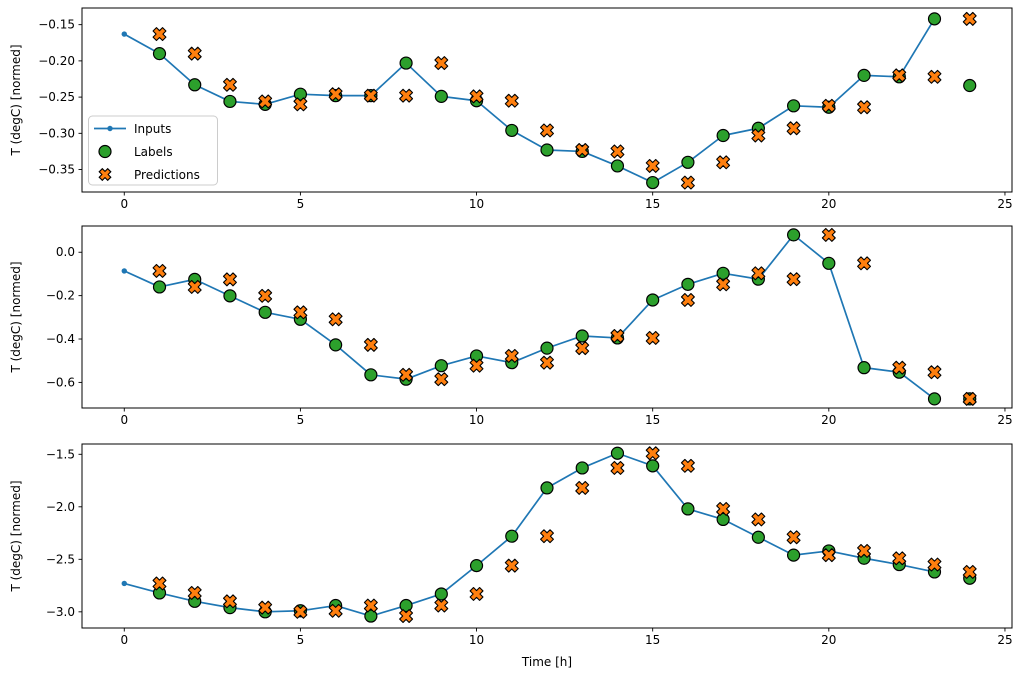 This screenshot has width=1023, height=679. I want to click on y-axis: −1.5 −2.0 −2.5 −3.0, so click(64, 533).